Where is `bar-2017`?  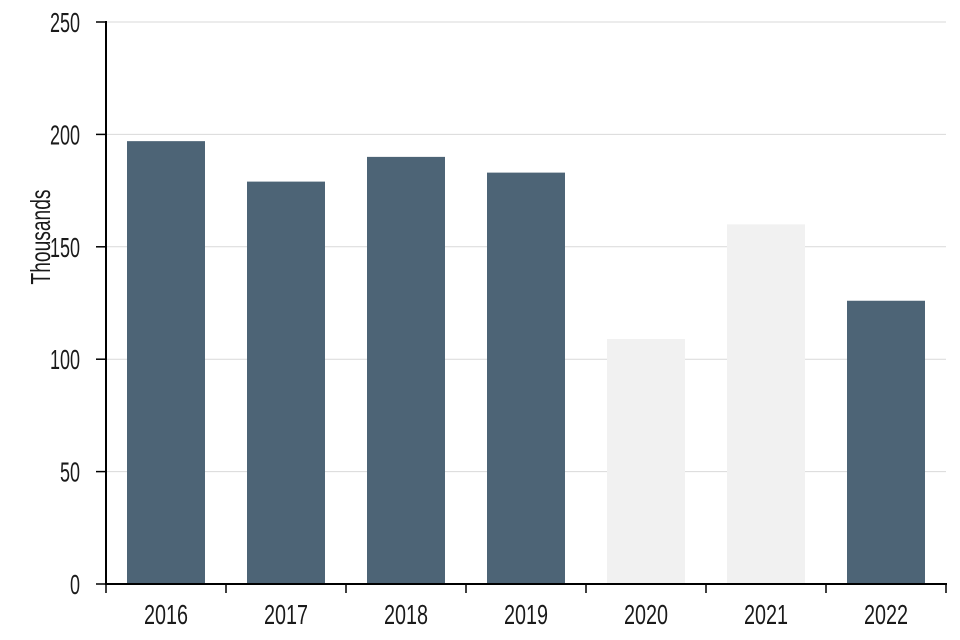 bar-2017 is located at coordinates (286, 382).